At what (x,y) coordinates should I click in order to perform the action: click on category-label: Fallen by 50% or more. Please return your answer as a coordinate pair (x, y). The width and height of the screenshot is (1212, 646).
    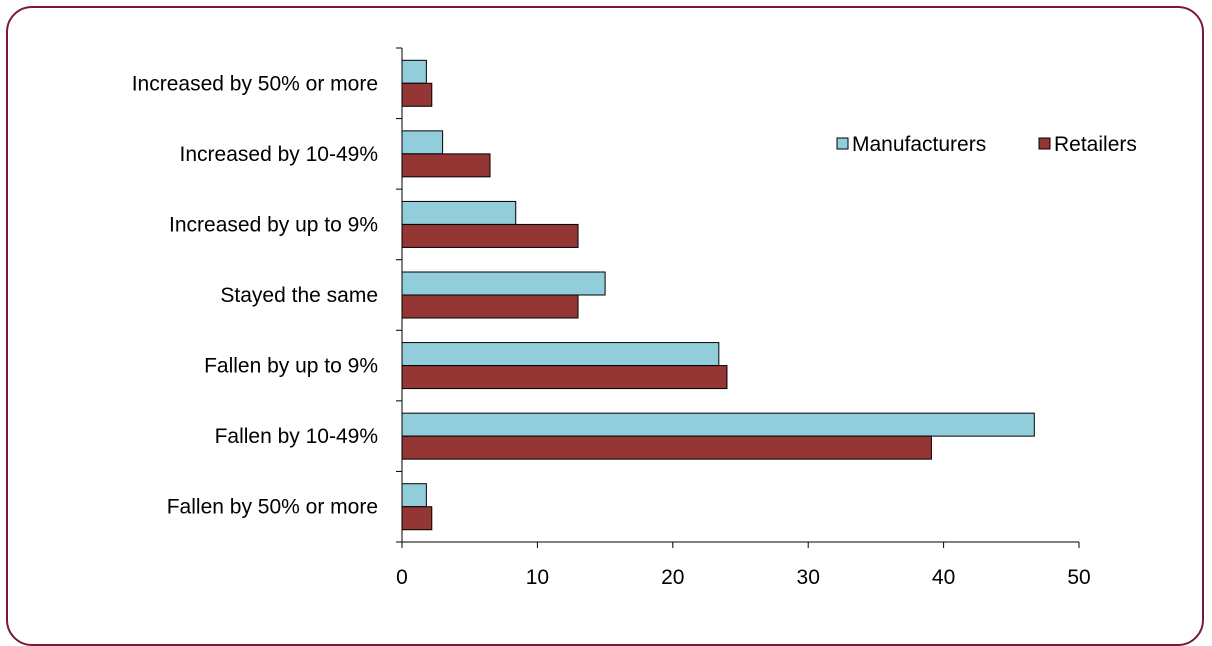
    Looking at the image, I should click on (272, 507).